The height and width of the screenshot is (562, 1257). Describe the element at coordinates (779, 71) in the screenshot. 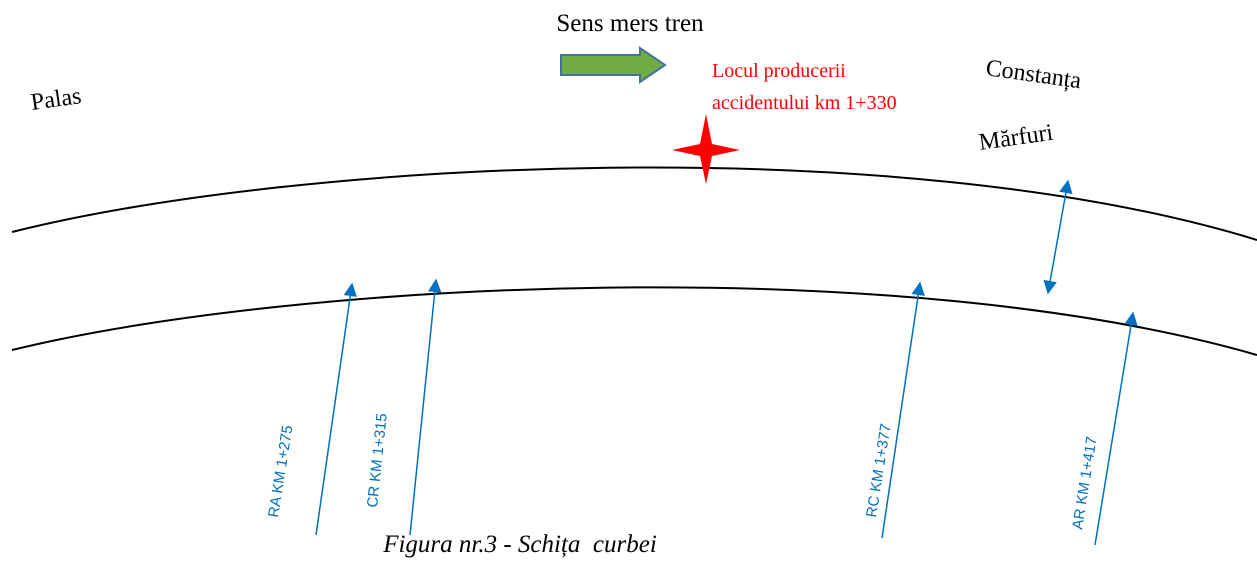

I see `accident-label: Locul producerii` at that location.